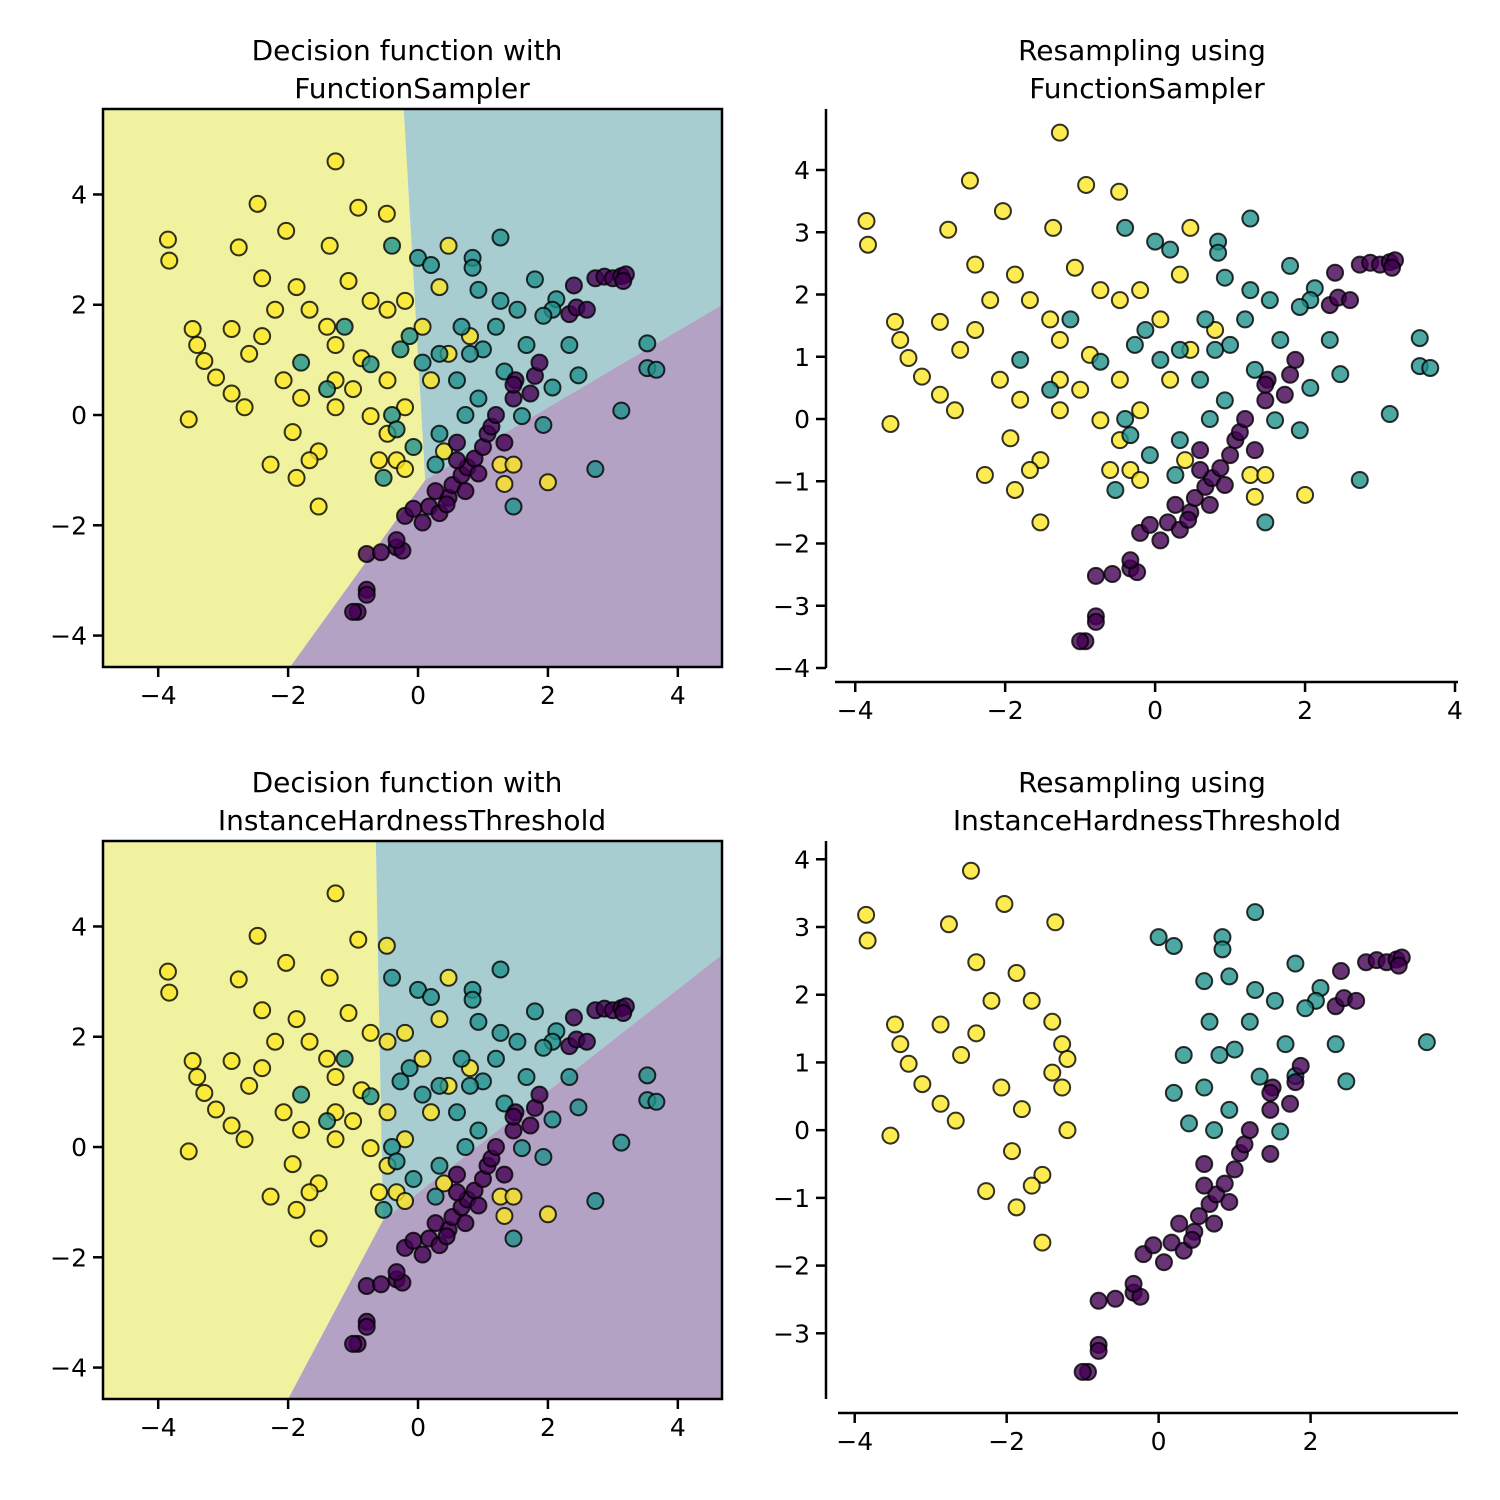 The height and width of the screenshot is (1500, 1500). I want to click on x-tick-label: −2, so click(288, 695).